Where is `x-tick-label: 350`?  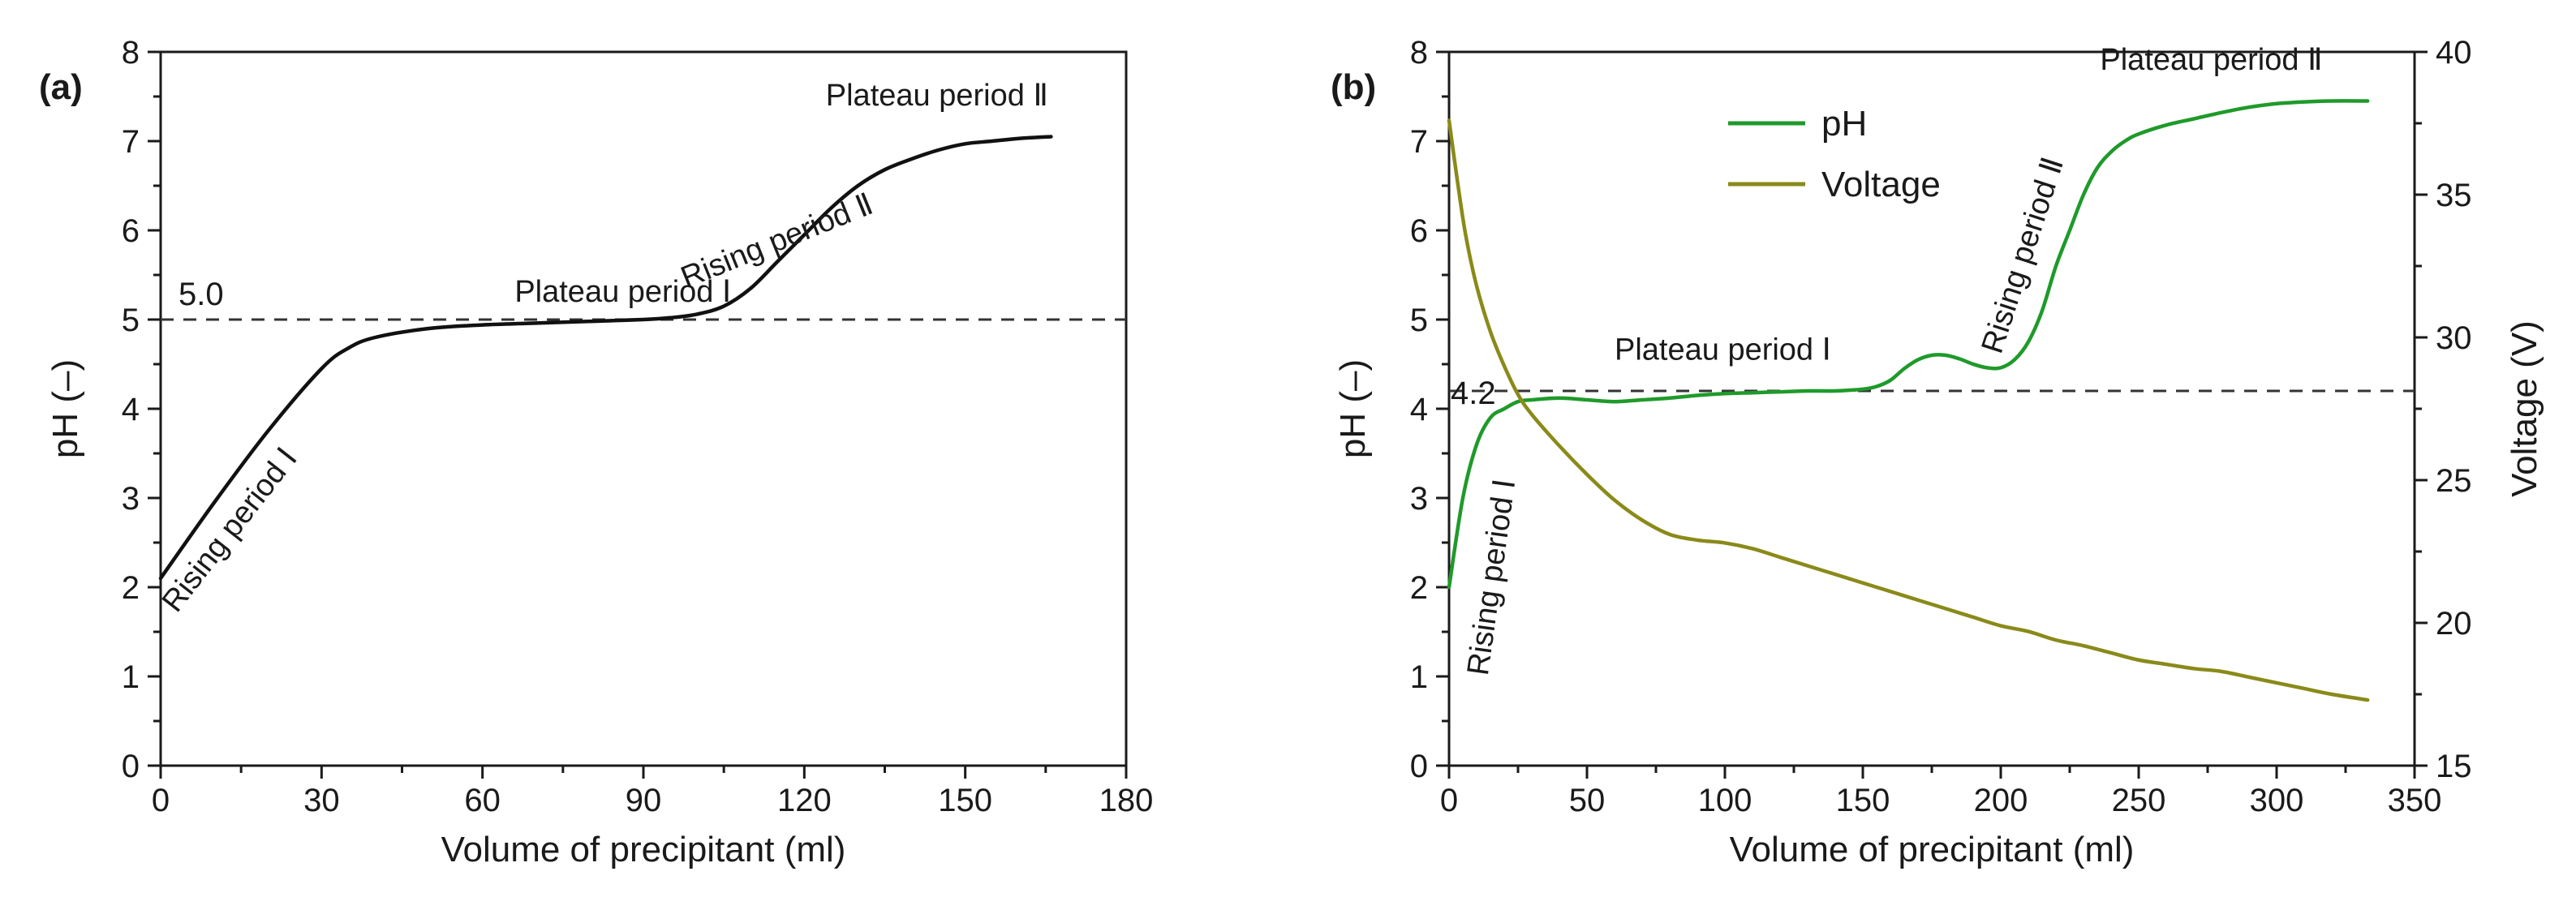 x-tick-label: 350 is located at coordinates (2415, 800).